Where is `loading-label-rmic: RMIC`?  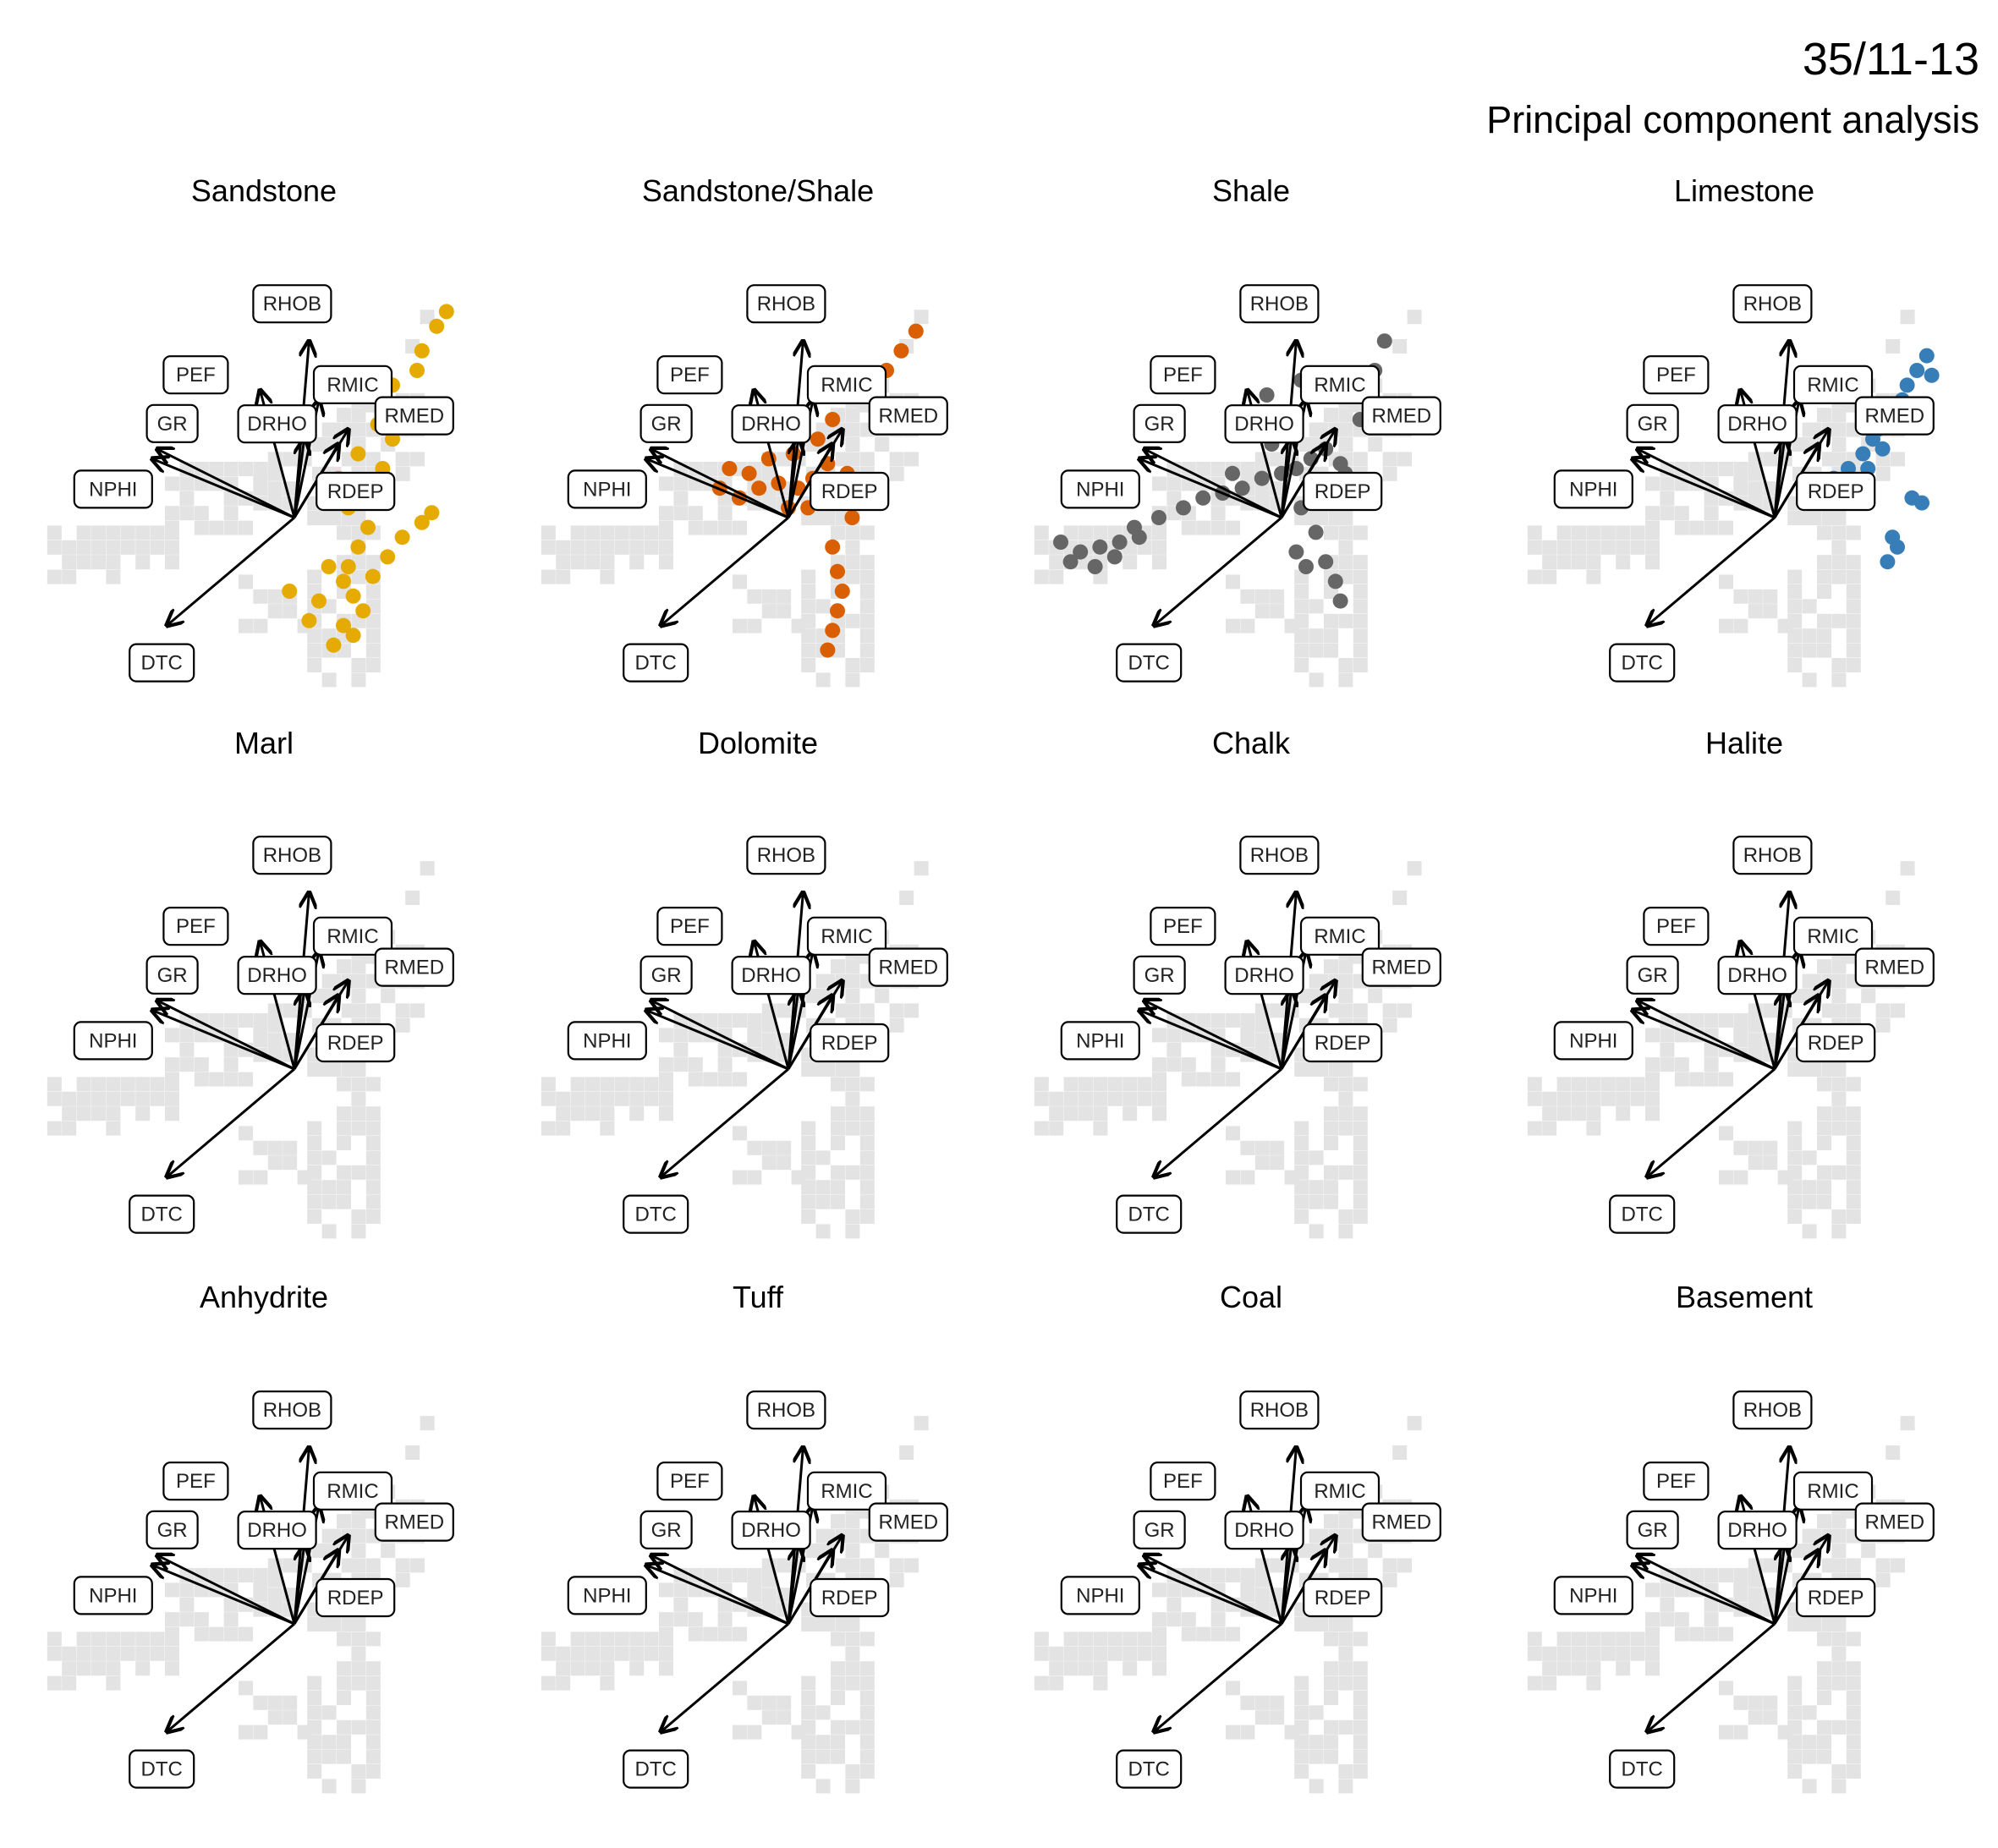 loading-label-rmic: RMIC is located at coordinates (352, 936).